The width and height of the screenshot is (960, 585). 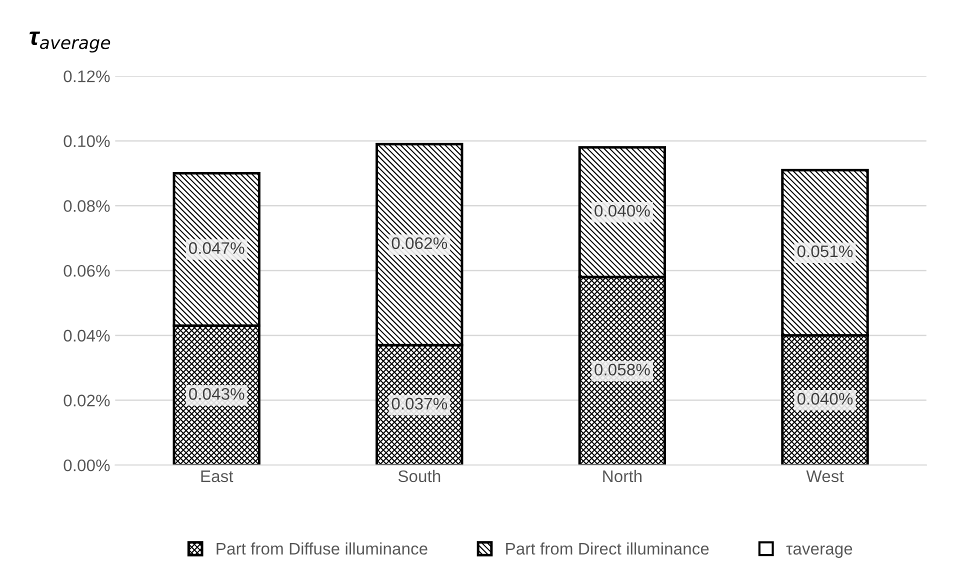 What do you see at coordinates (825, 476) in the screenshot?
I see `x-tick-label: West` at bounding box center [825, 476].